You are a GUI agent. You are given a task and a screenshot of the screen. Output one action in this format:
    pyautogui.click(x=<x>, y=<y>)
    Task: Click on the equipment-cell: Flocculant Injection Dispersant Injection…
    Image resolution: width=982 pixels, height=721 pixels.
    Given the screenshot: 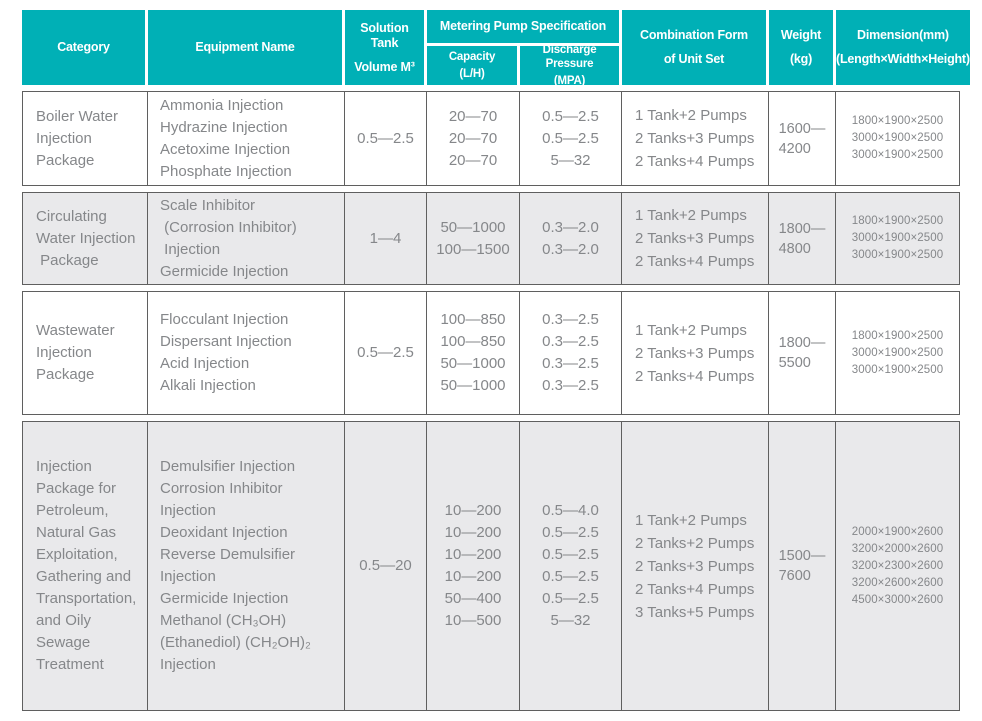 What is the action you would take?
    pyautogui.click(x=246, y=353)
    